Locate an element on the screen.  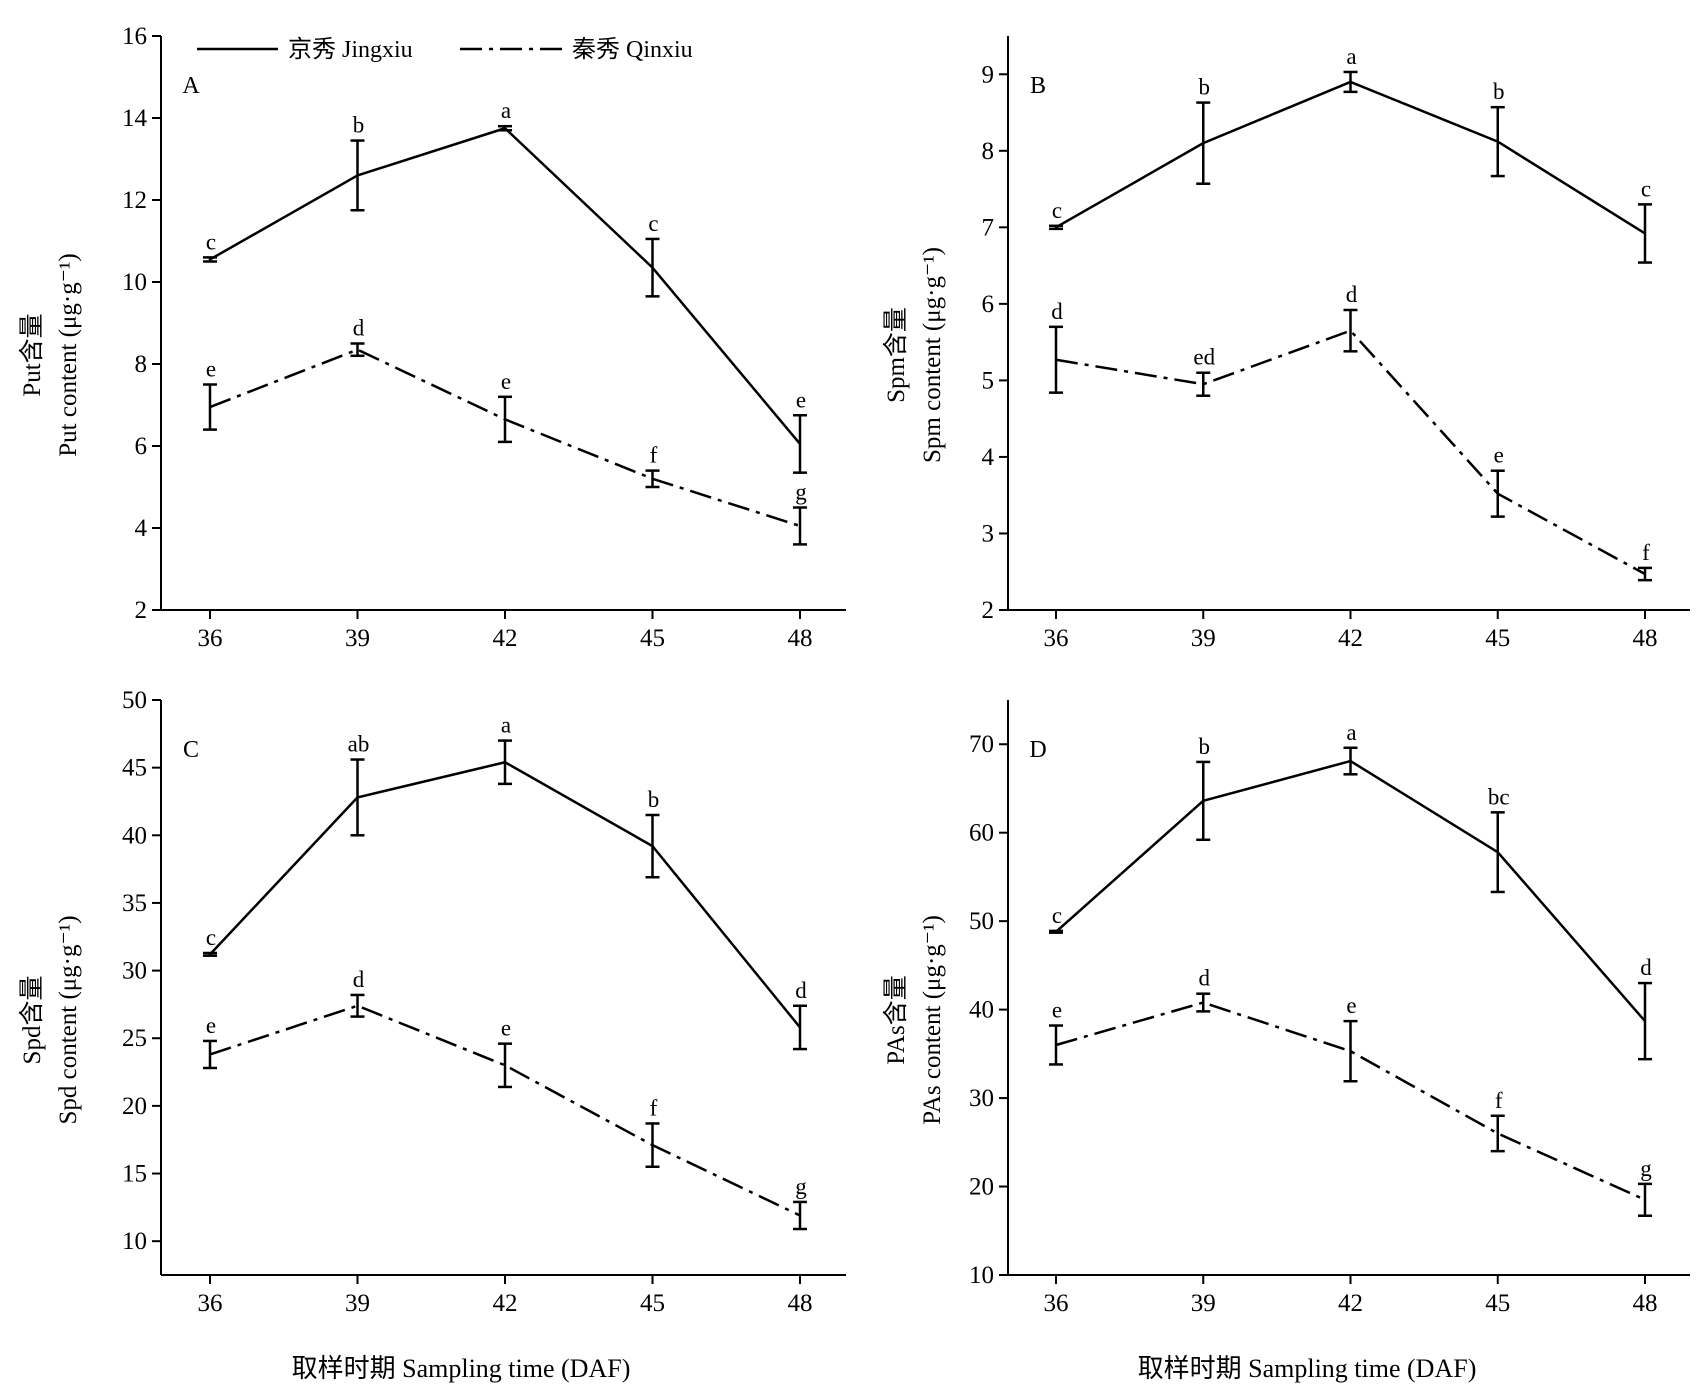
panel-letter: C is located at coordinates (191, 750).